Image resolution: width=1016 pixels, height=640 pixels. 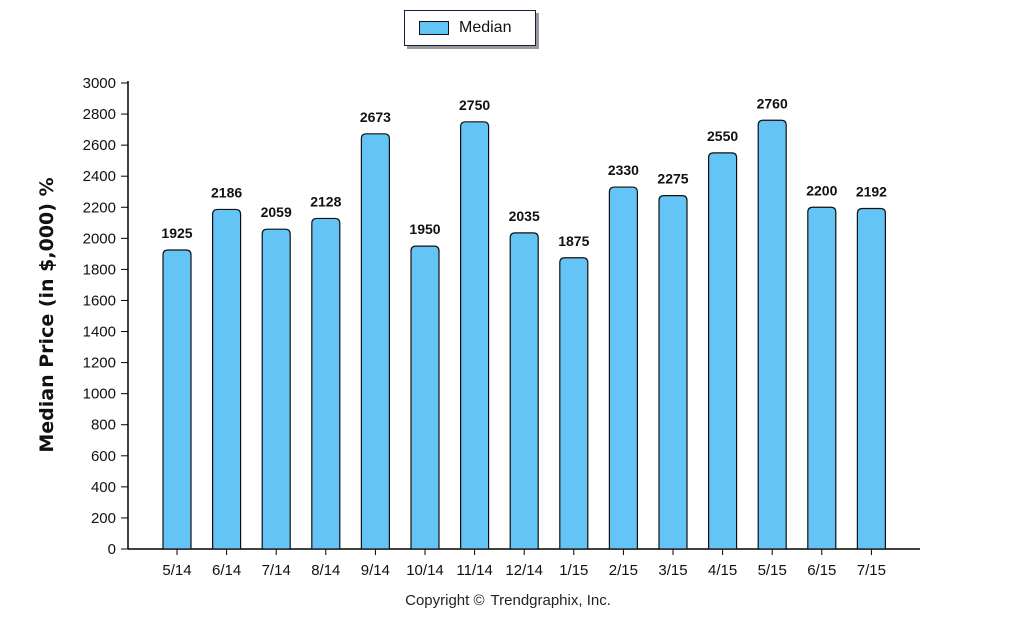 What do you see at coordinates (550, 600) in the screenshot?
I see `copyright-owner: Trendgraphix, Inc.` at bounding box center [550, 600].